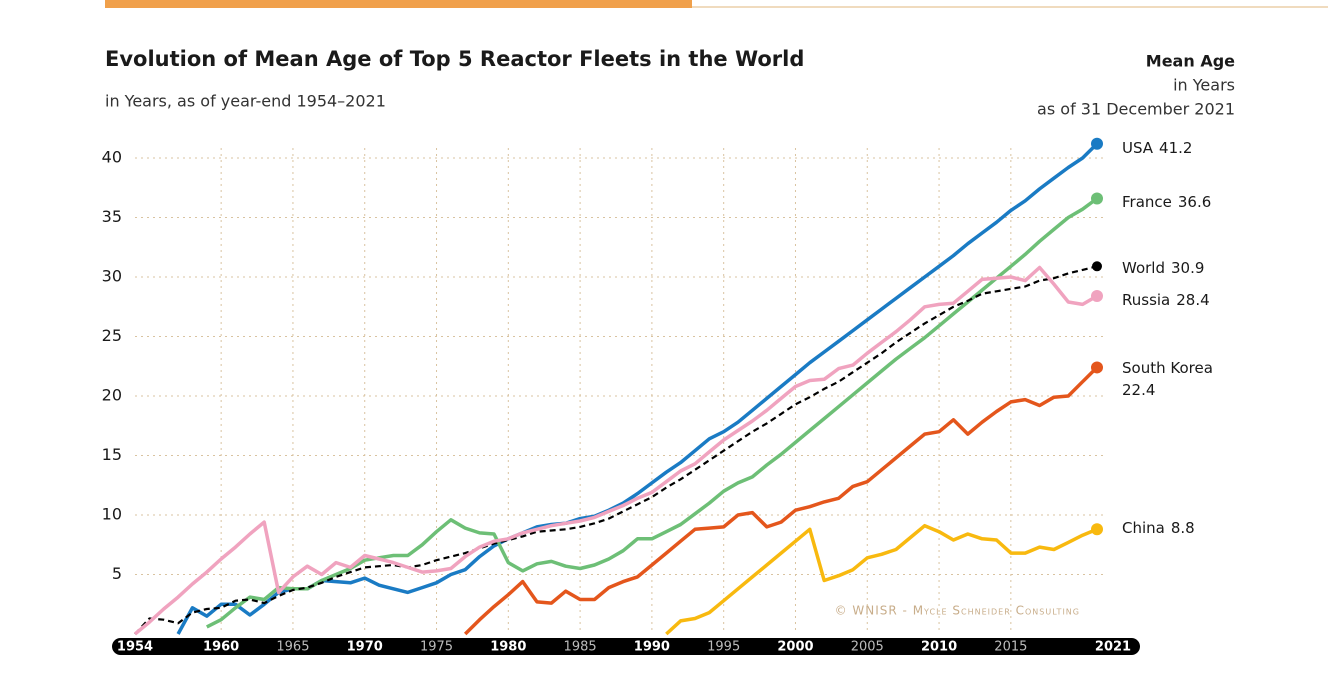 The image size is (1328, 686). Describe the element at coordinates (436, 647) in the screenshot. I see `x-tick-label: 1975` at that location.